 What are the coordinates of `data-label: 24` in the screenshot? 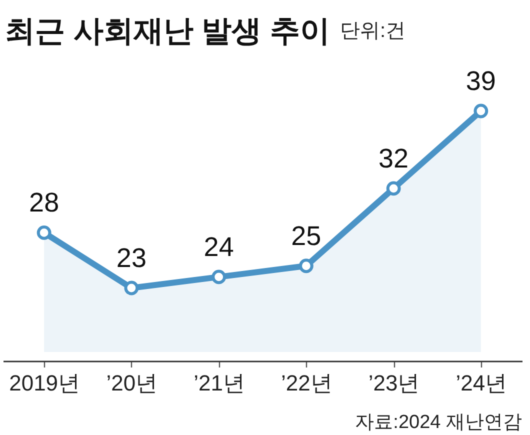 It's located at (219, 247).